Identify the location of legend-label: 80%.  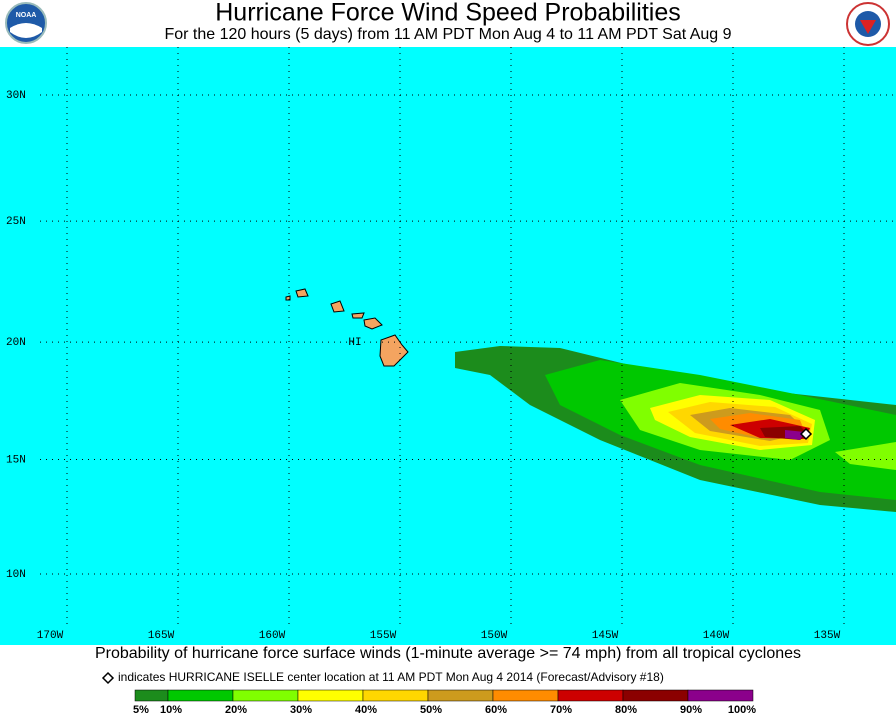
(626, 710).